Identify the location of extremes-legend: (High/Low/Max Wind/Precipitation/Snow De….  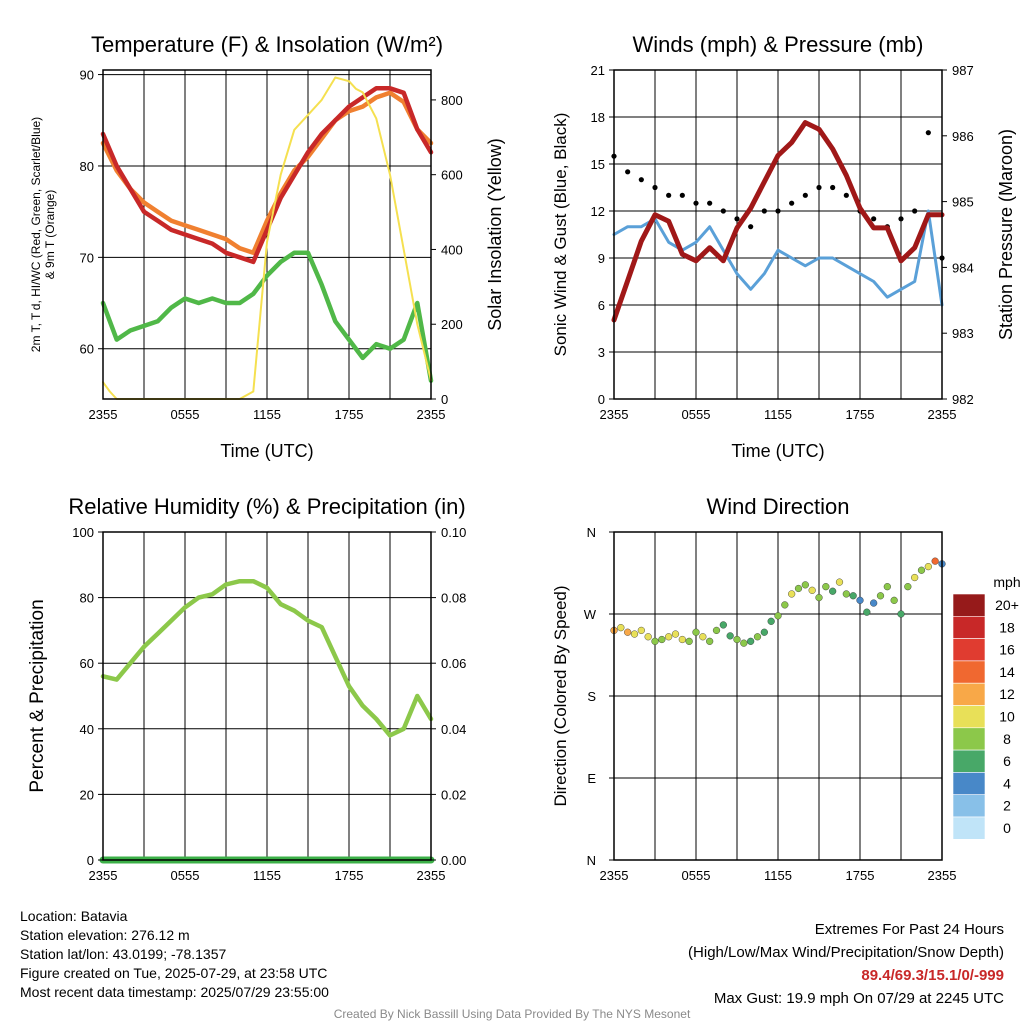
(846, 952).